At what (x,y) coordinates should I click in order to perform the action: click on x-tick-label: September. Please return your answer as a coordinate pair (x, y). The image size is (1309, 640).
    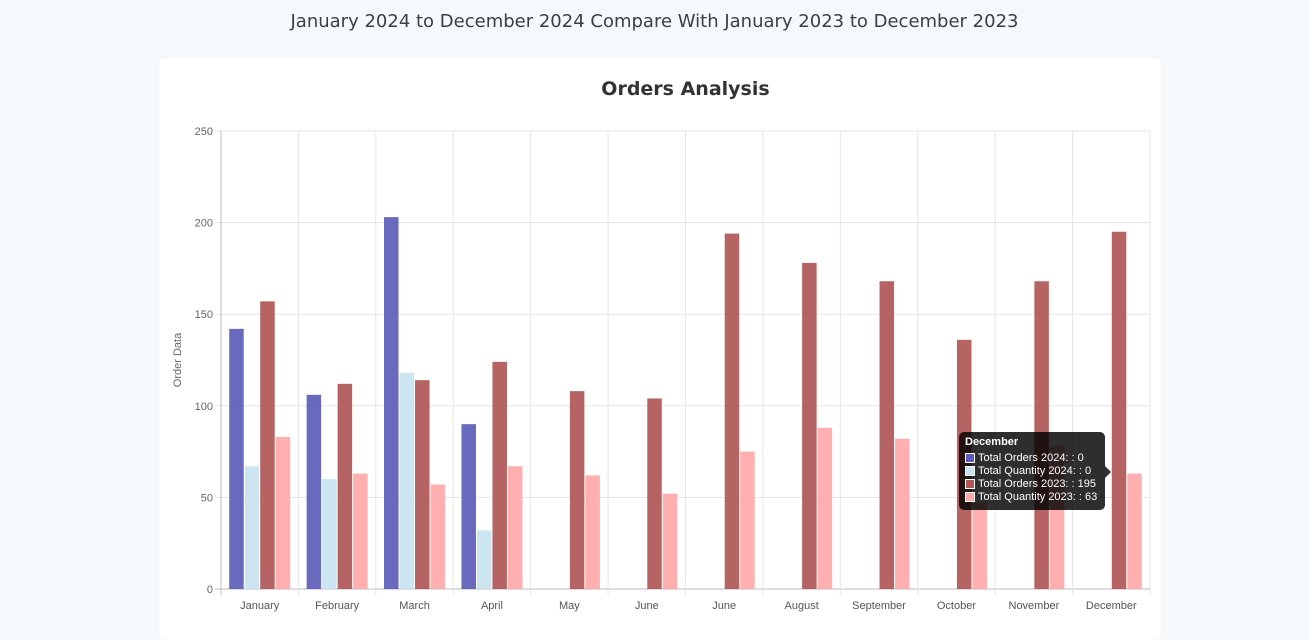
    Looking at the image, I should click on (879, 606).